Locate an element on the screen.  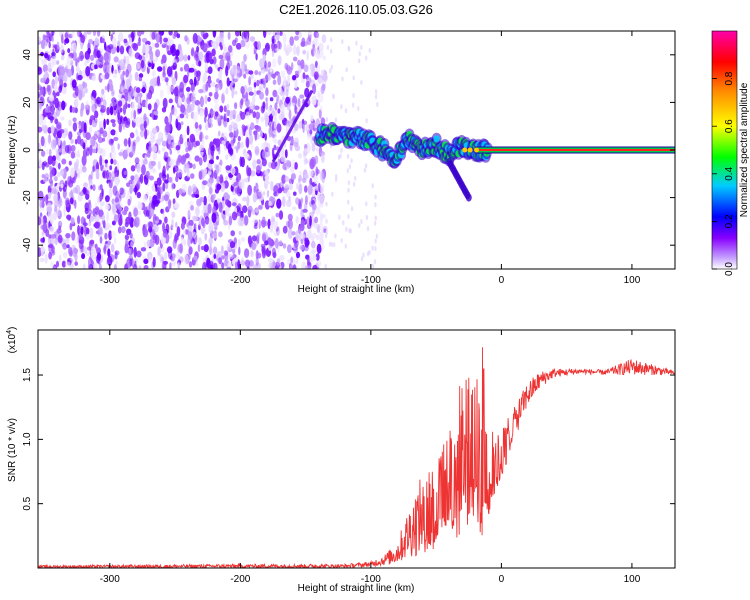
colorbar-gradient is located at coordinates (724, 150).